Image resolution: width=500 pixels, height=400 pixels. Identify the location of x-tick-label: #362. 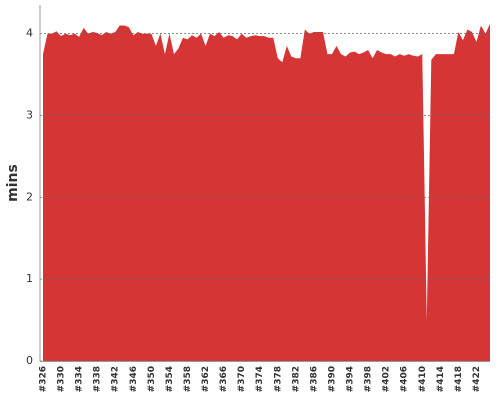
(206, 379).